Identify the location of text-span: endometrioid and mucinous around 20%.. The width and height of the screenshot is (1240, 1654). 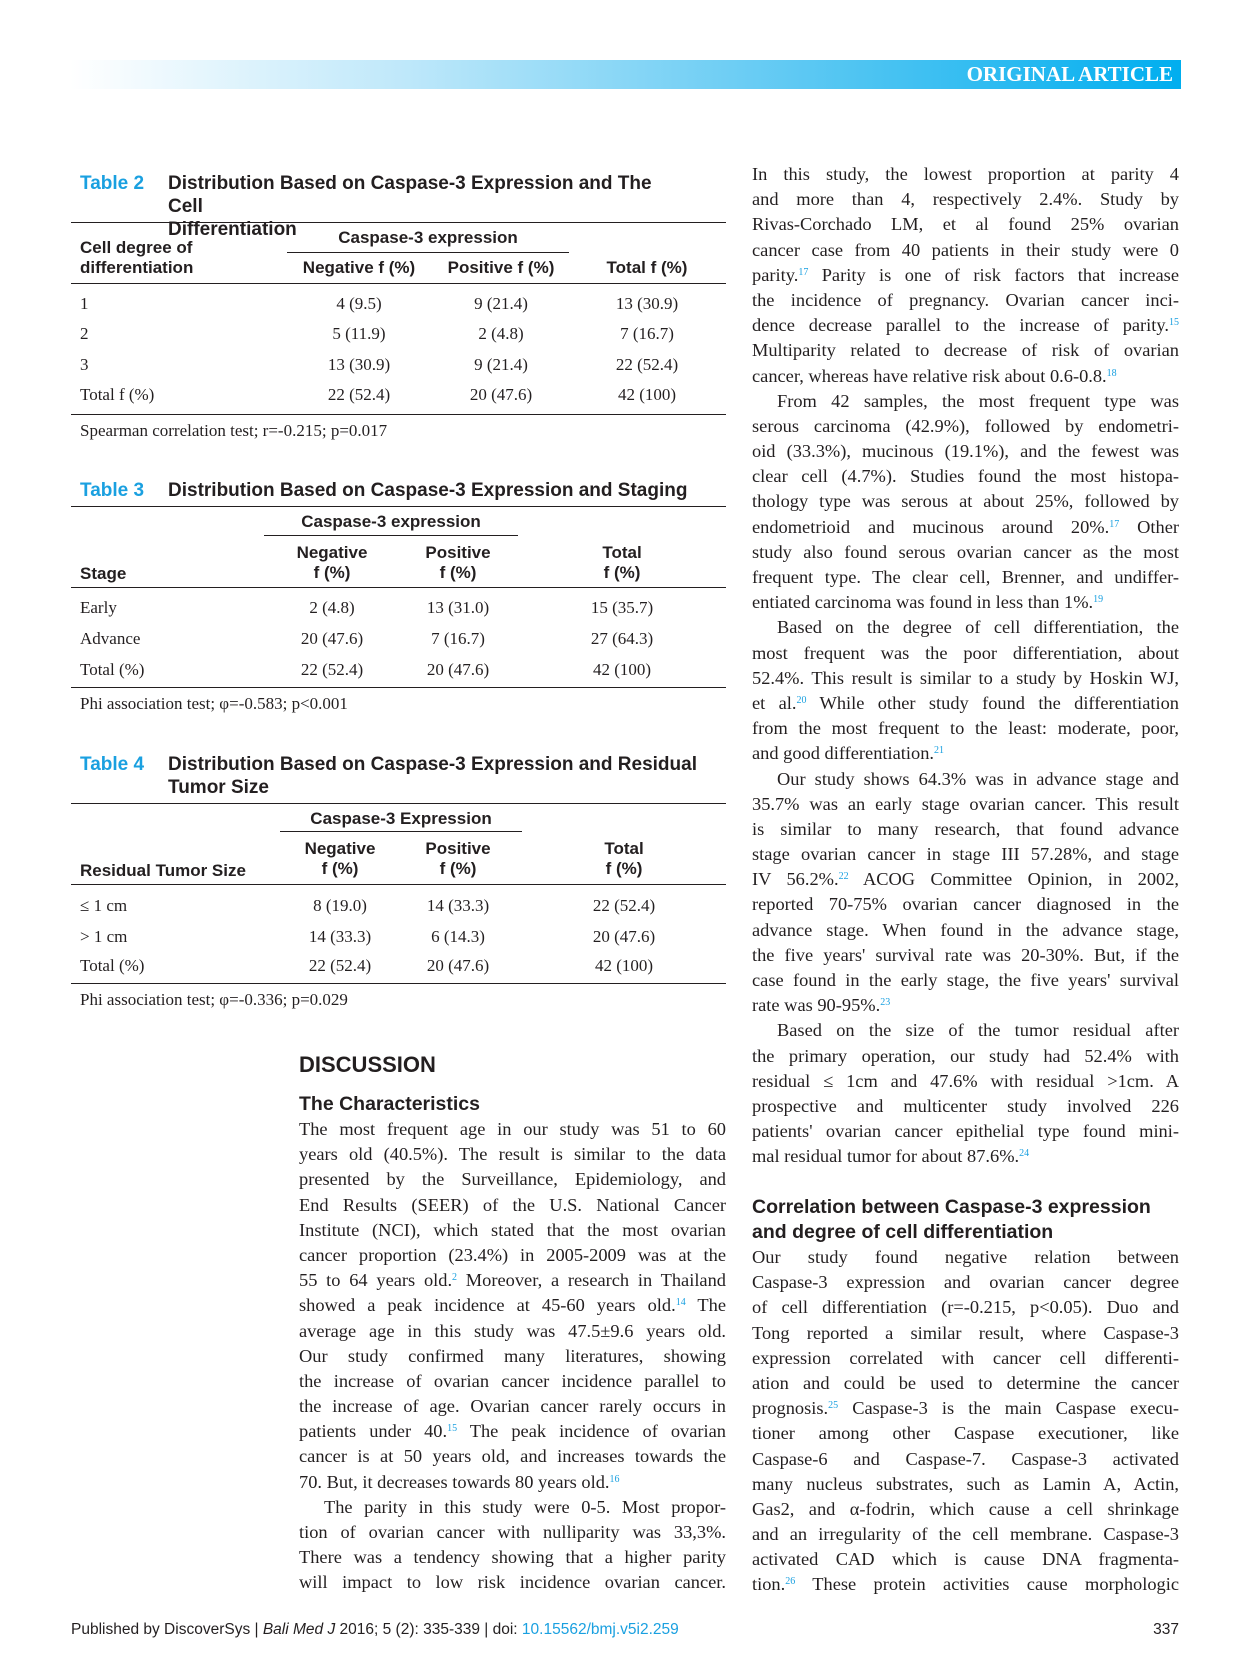
(931, 526).